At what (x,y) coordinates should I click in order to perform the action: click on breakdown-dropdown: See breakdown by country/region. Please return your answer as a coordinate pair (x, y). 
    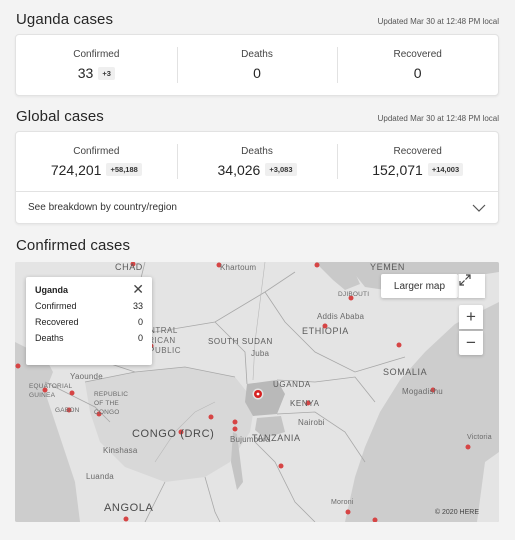
    Looking at the image, I should click on (257, 207).